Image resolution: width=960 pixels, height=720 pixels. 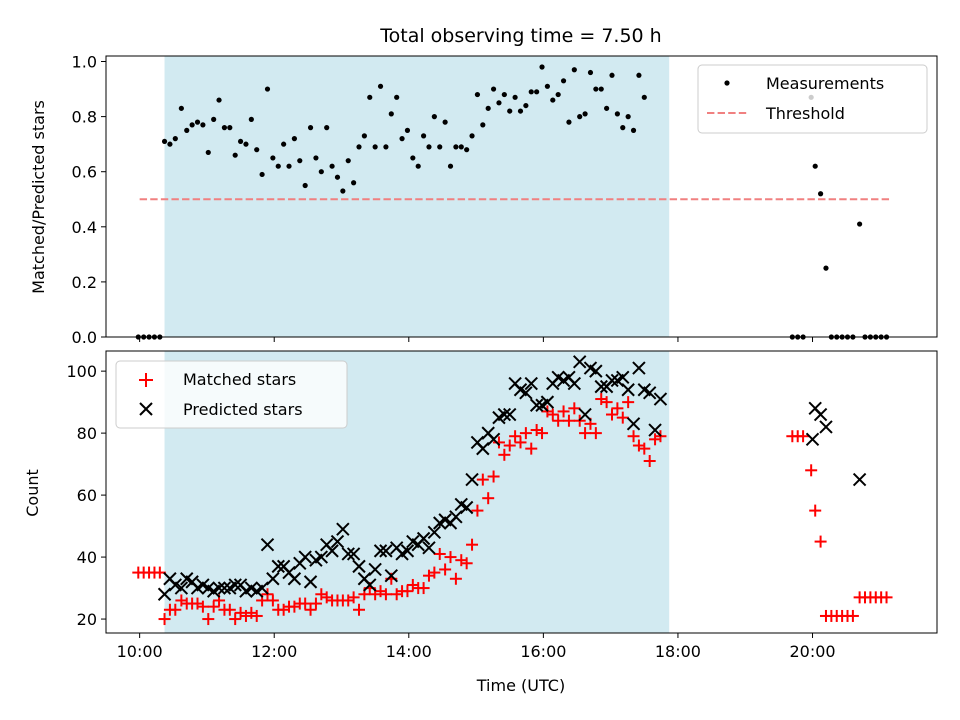 I want to click on x-tick-label: 14:00, so click(x=409, y=651).